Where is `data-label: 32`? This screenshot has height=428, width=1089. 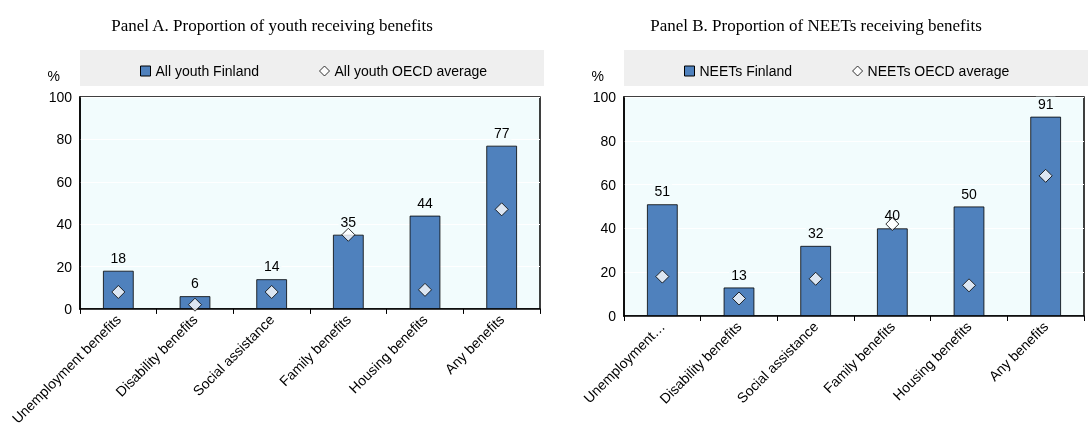 data-label: 32 is located at coordinates (815, 232).